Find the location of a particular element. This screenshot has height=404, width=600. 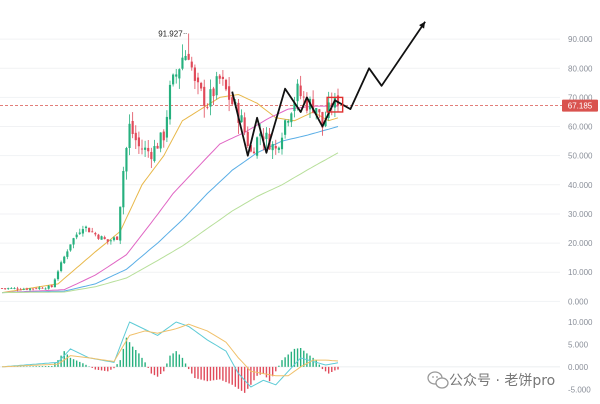

watermark: 公众号 · 老饼pro is located at coordinates (491, 380).